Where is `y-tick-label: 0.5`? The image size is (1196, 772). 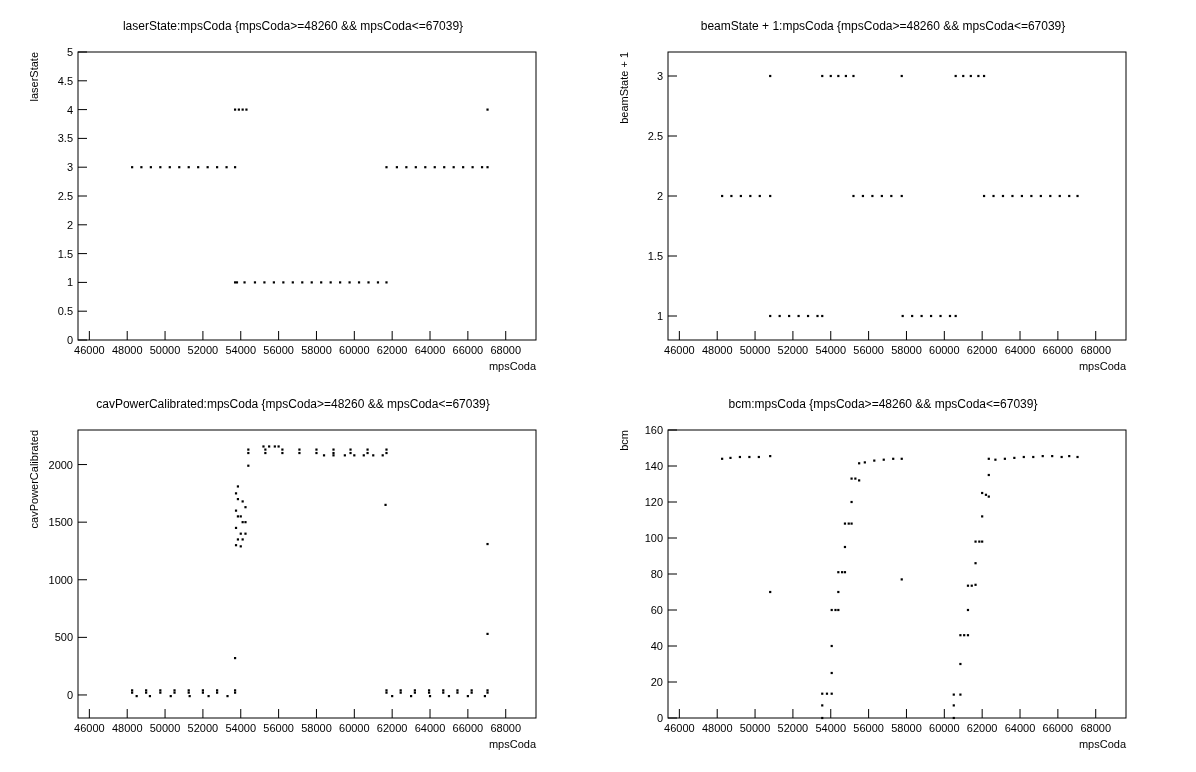 y-tick-label: 0.5 is located at coordinates (65, 311).